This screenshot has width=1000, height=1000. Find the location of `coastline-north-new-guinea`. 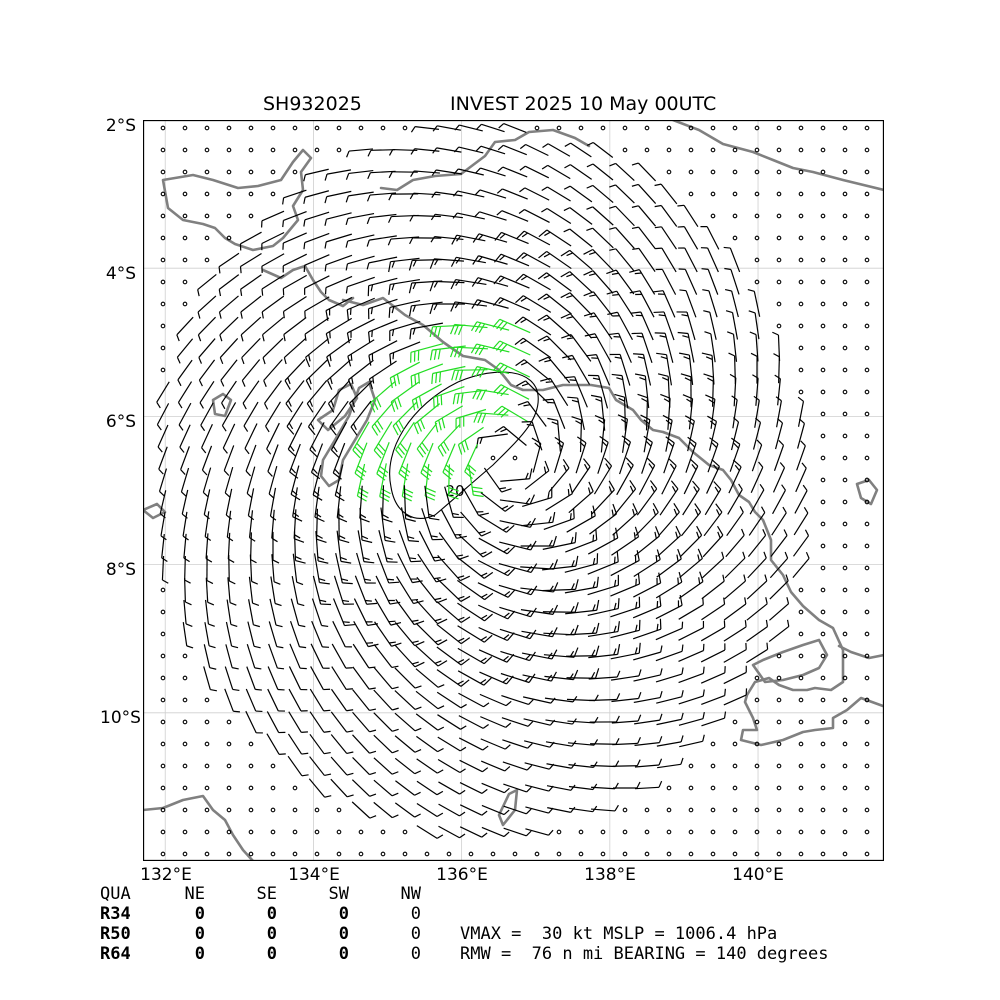

coastline-north-new-guinea is located at coordinates (485, 160).